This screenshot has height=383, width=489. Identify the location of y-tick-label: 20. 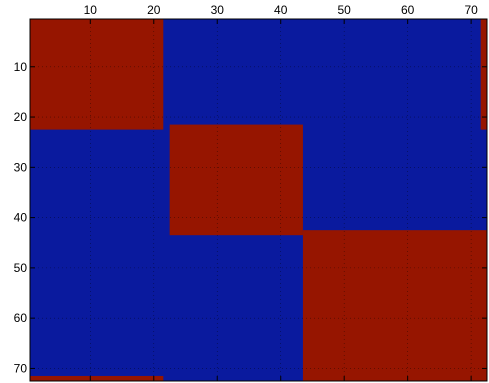
(21, 117).